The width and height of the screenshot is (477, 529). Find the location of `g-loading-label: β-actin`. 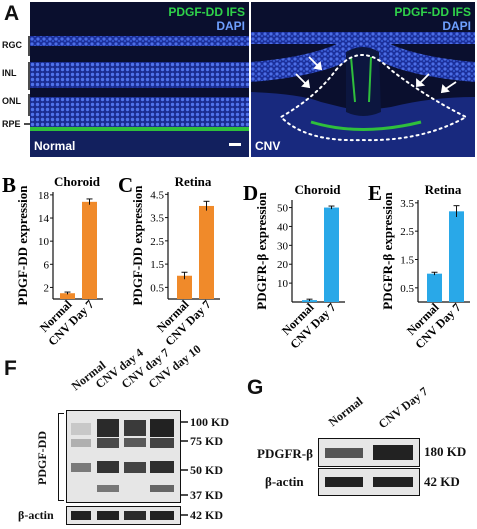

g-loading-label: β-actin is located at coordinates (284, 481).